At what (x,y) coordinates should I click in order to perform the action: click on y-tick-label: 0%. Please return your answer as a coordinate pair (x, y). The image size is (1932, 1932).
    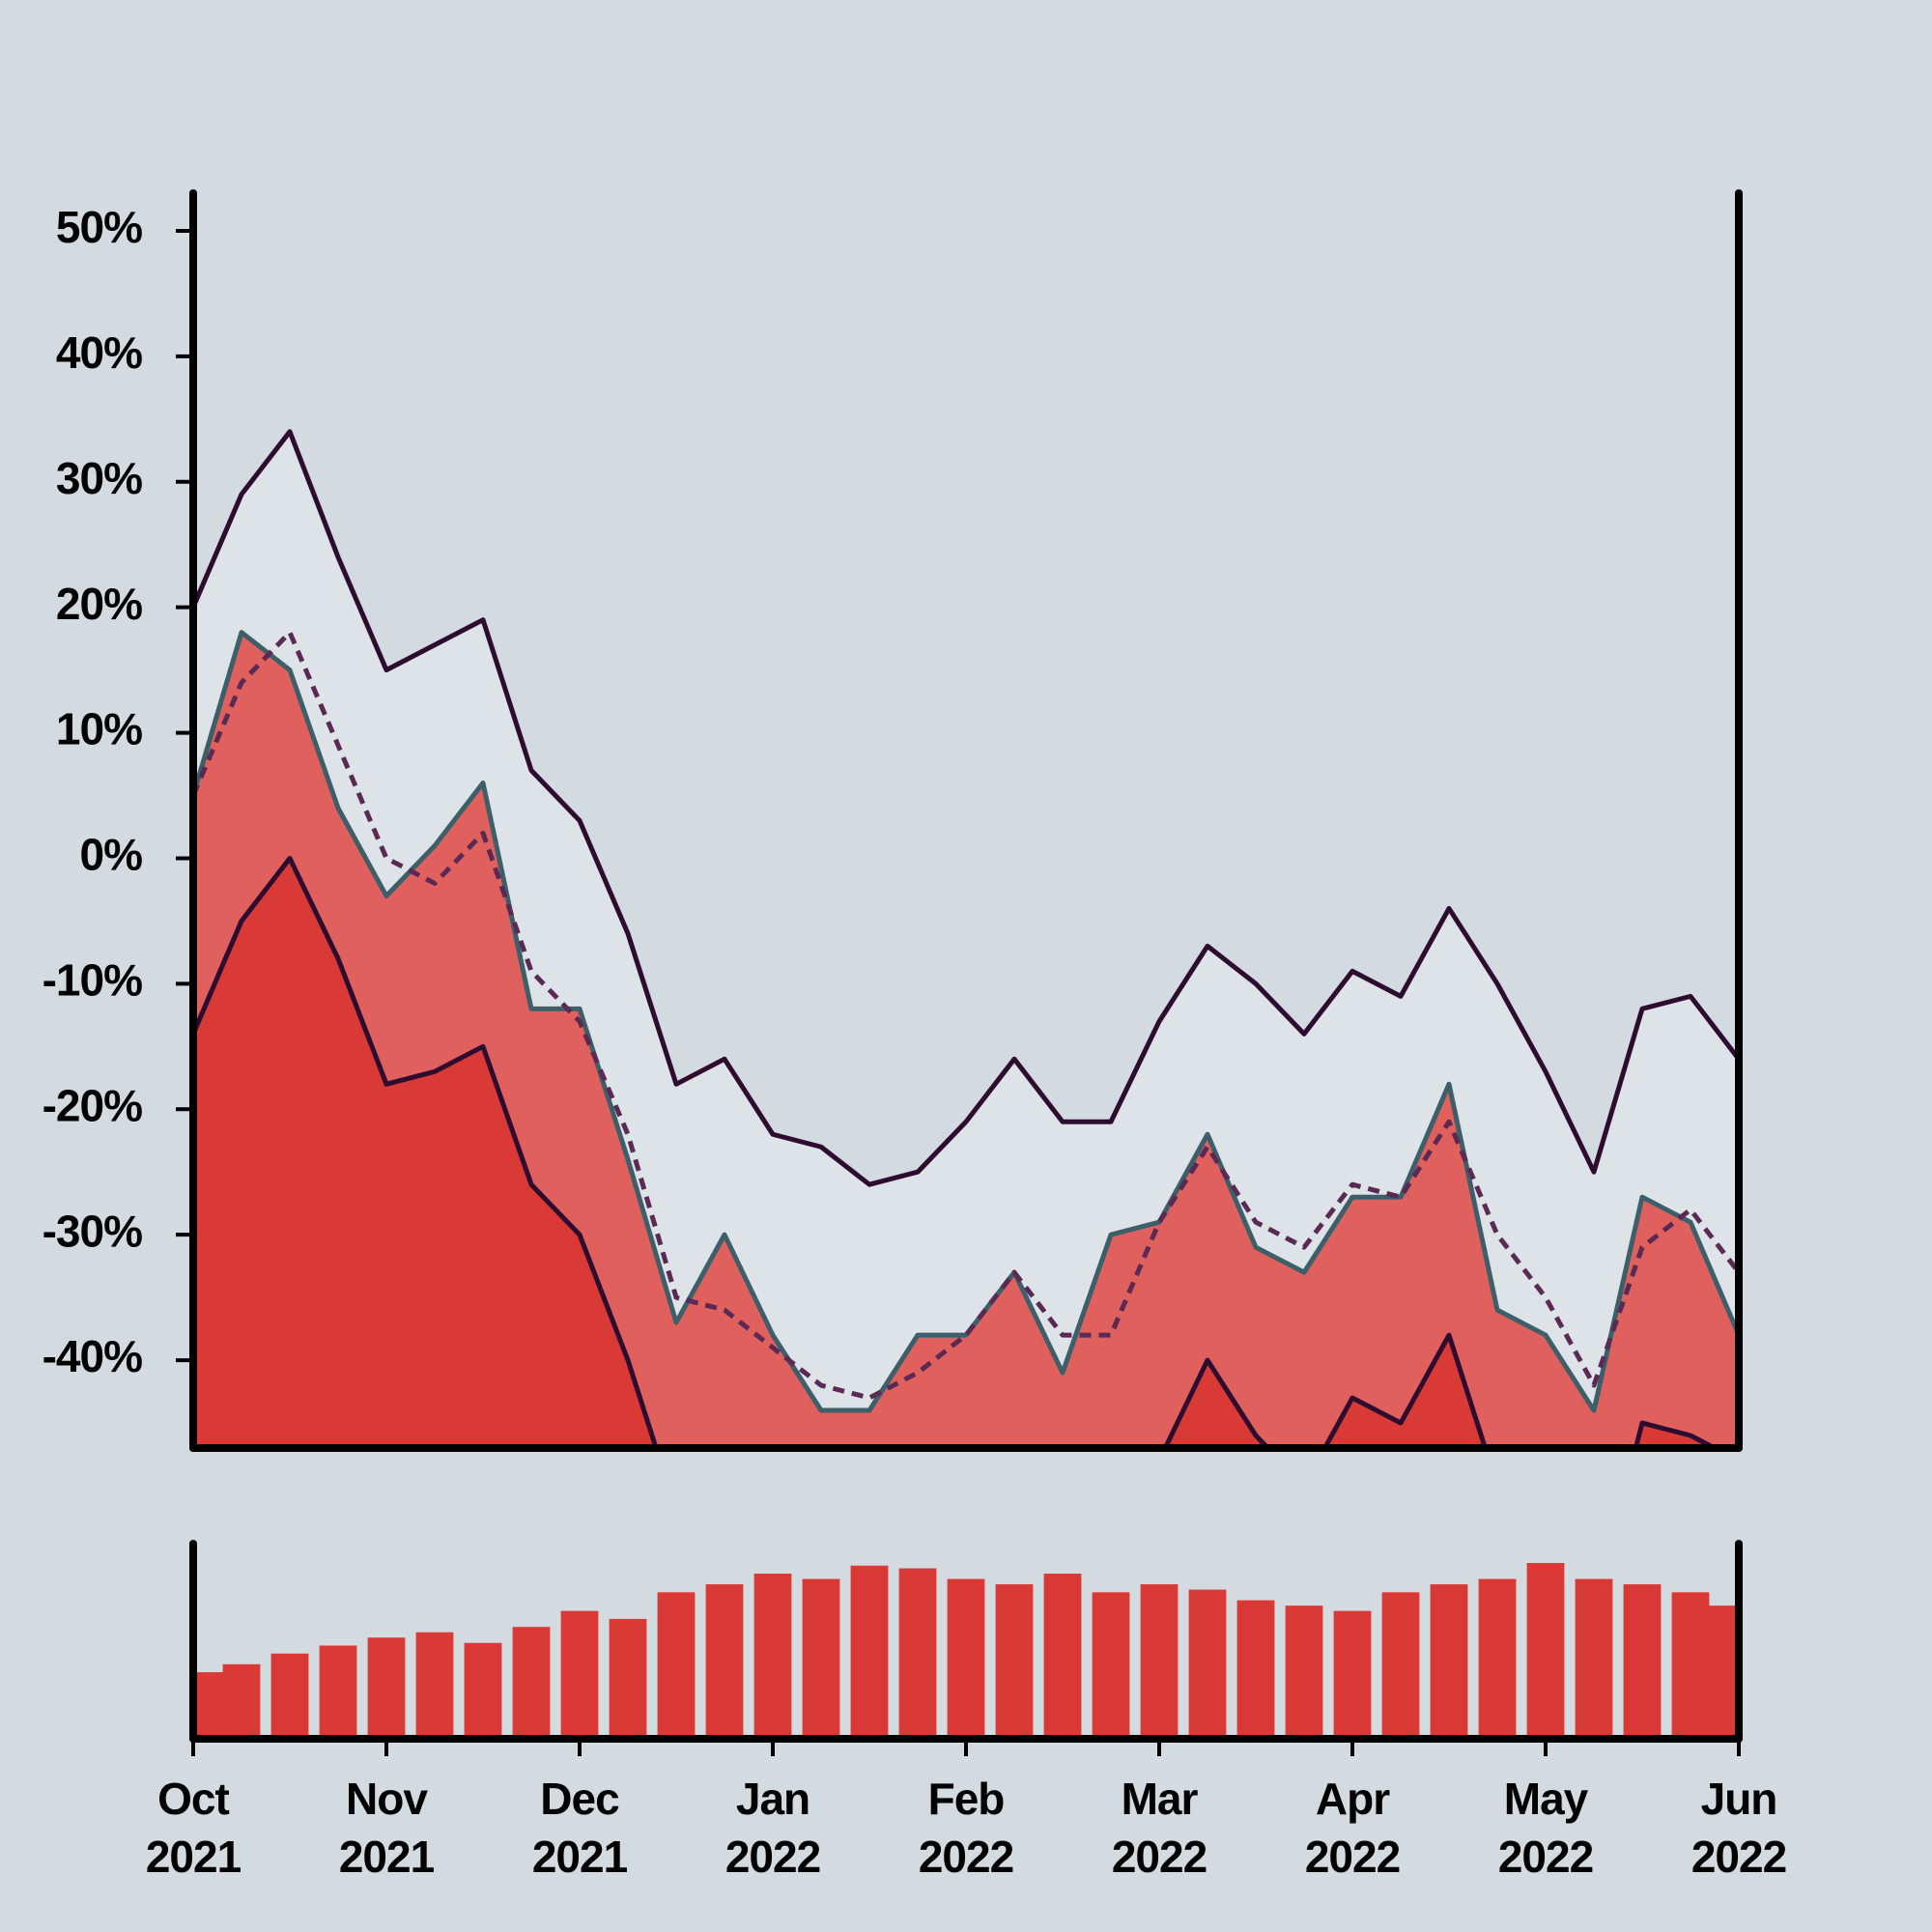
    Looking at the image, I should click on (111, 855).